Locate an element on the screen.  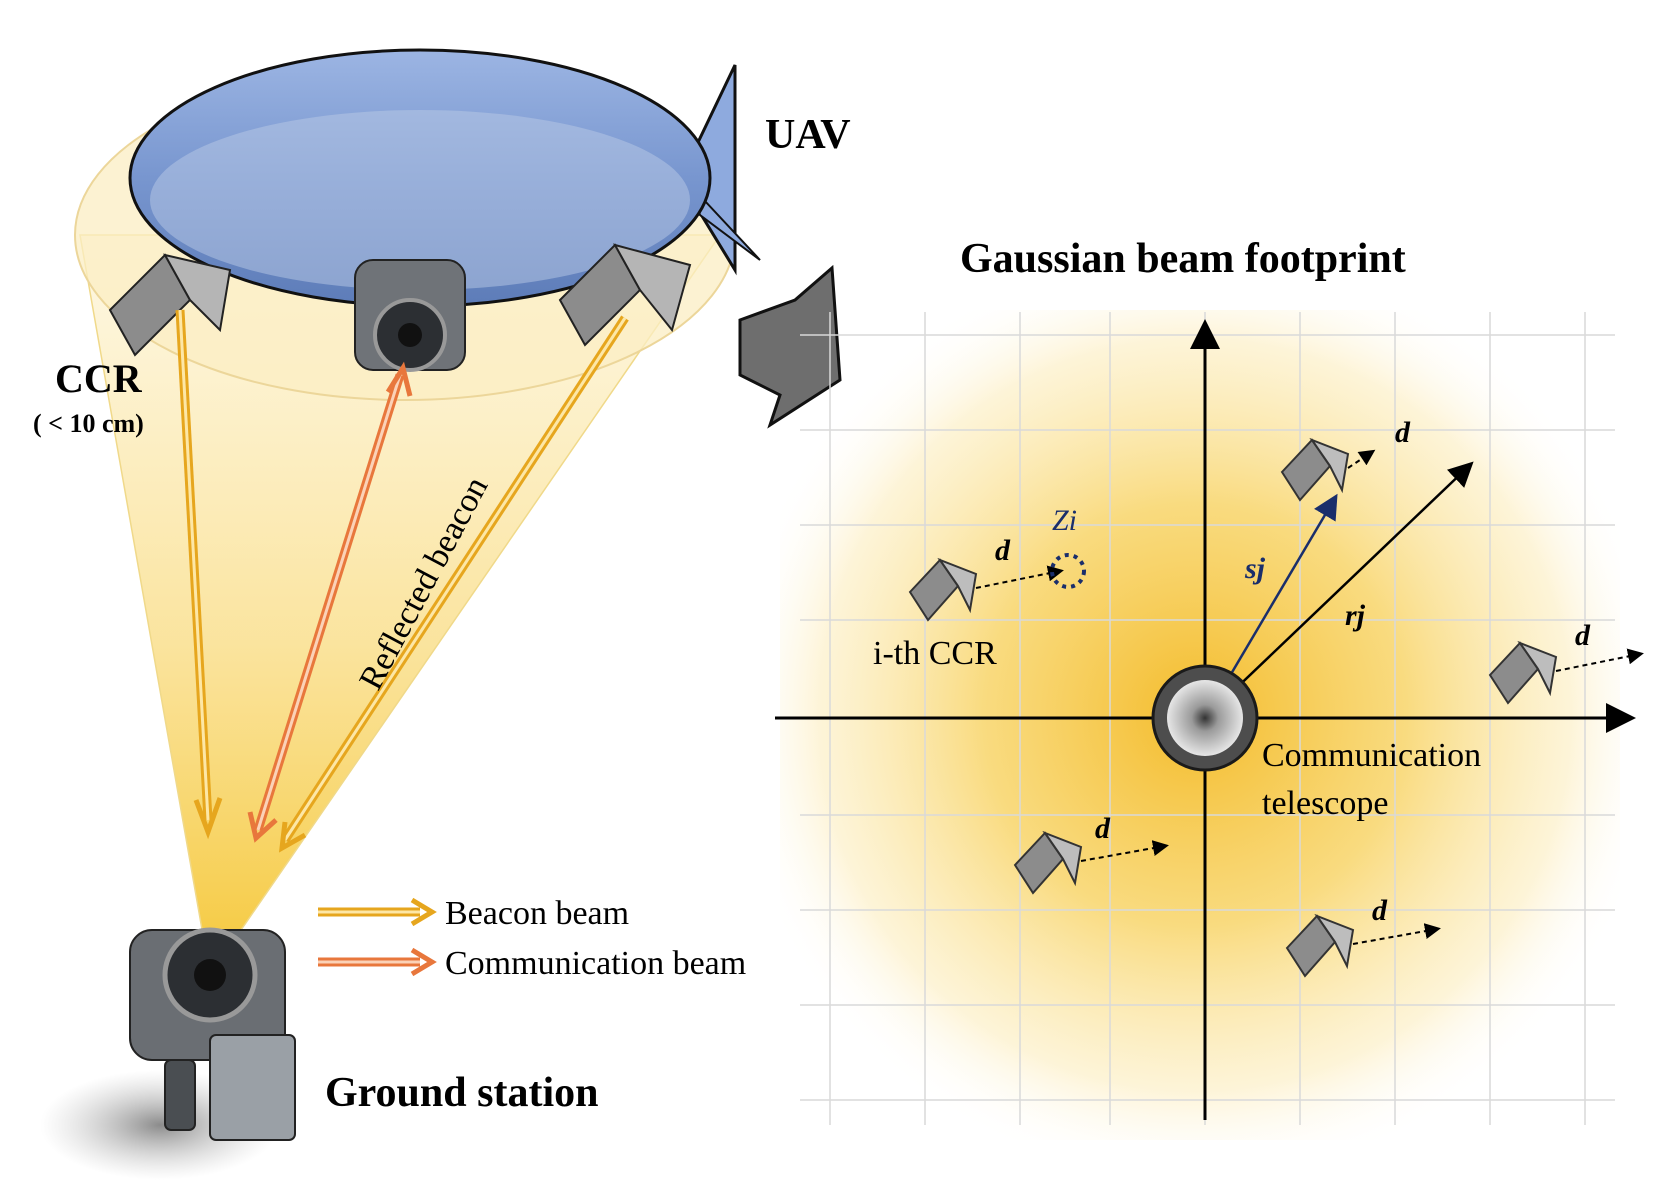
ground-station is located at coordinates (168, 1053).